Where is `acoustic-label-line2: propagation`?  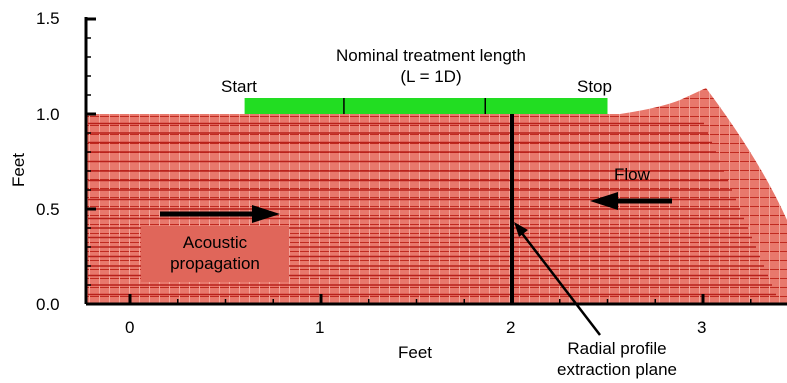
acoustic-label-line2: propagation is located at coordinates (215, 263).